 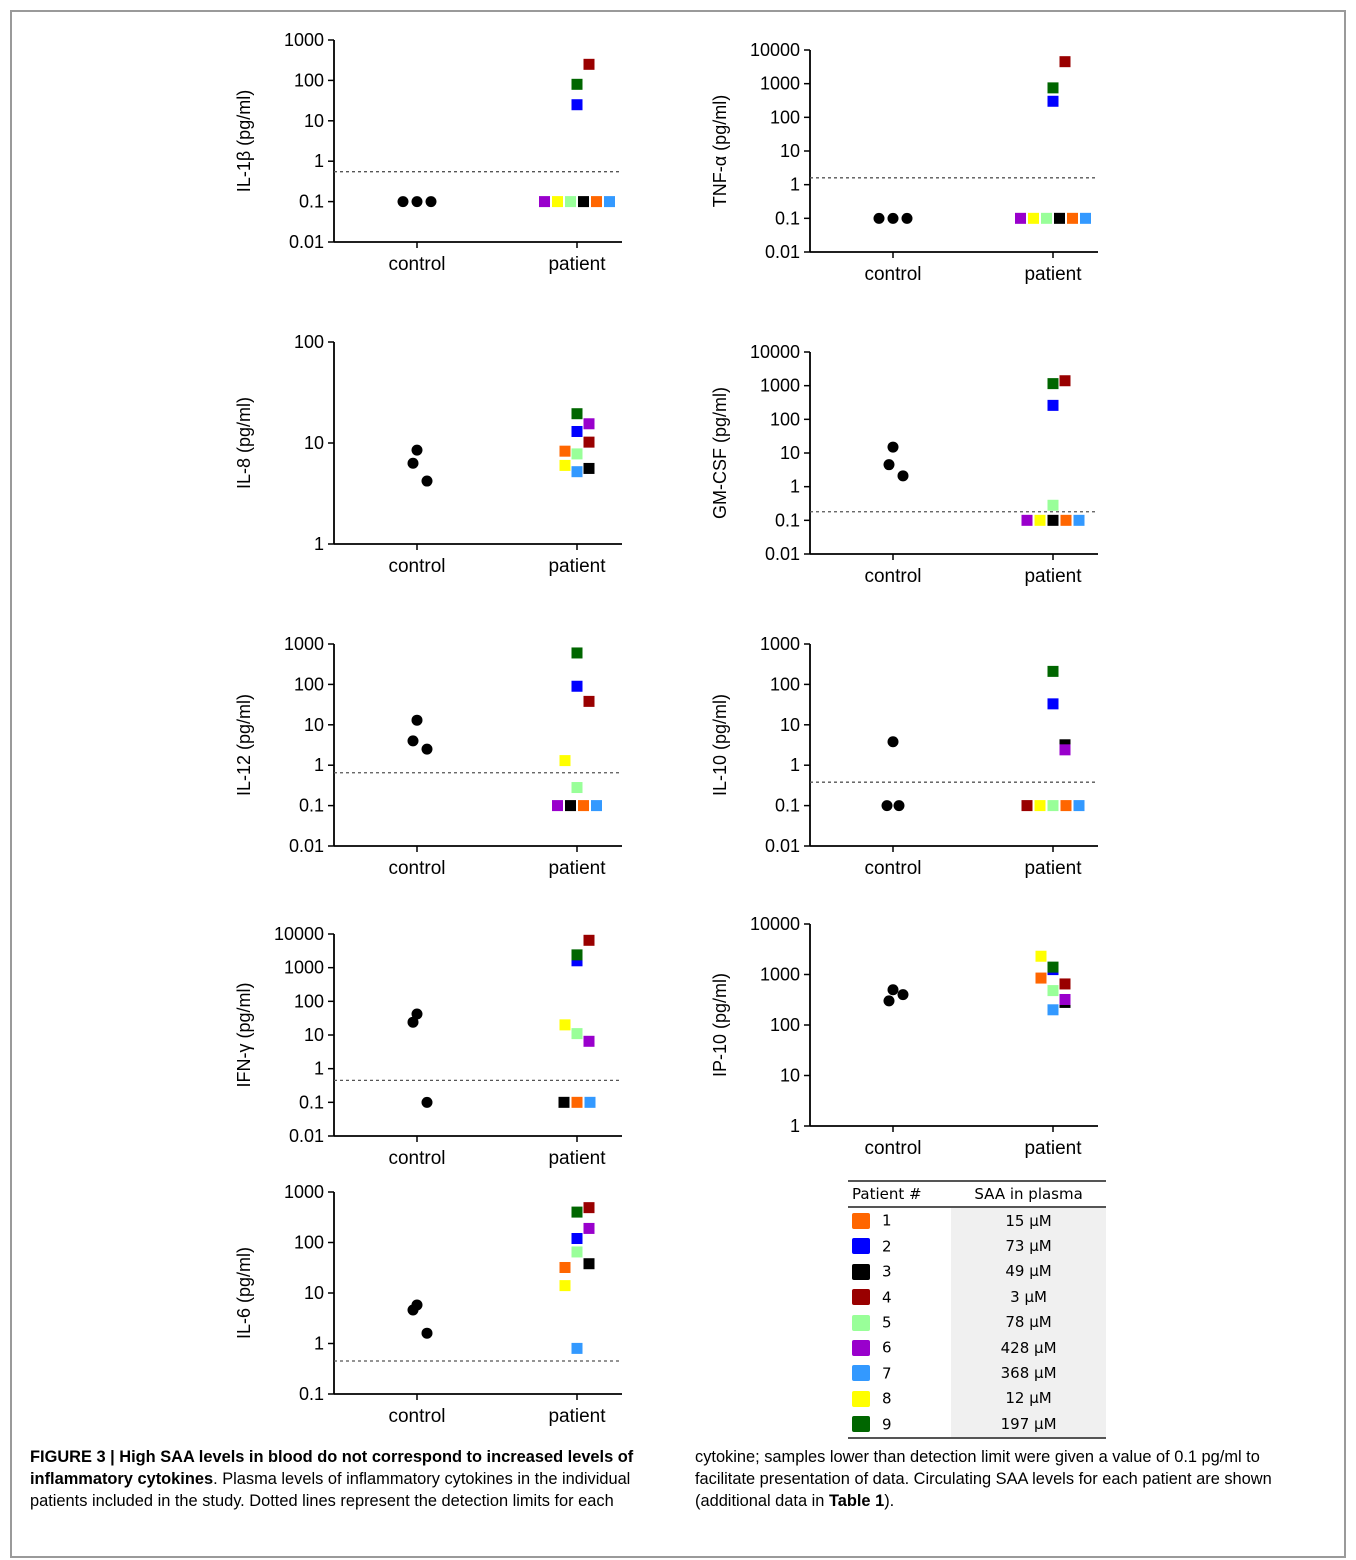 I want to click on chart-il8: 1 10 100 control patient IL-8 (pg/ml), so click(x=432, y=455).